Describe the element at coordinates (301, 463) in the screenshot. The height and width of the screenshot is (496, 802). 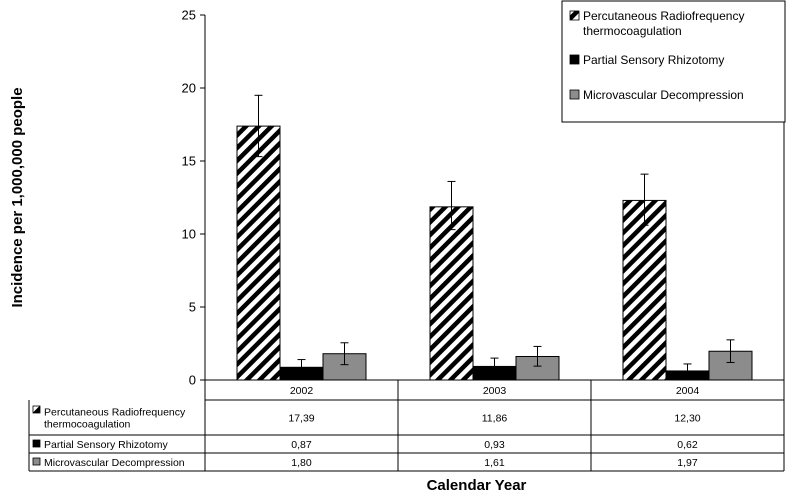
I see `data-label: 1,80` at that location.